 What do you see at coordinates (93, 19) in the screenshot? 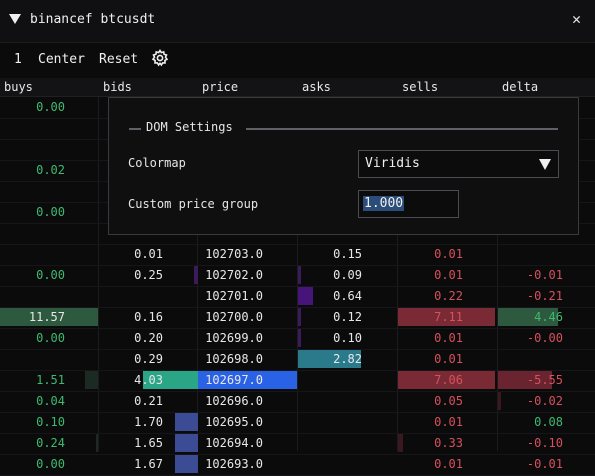
I see `window-title: binancef btcusdt` at bounding box center [93, 19].